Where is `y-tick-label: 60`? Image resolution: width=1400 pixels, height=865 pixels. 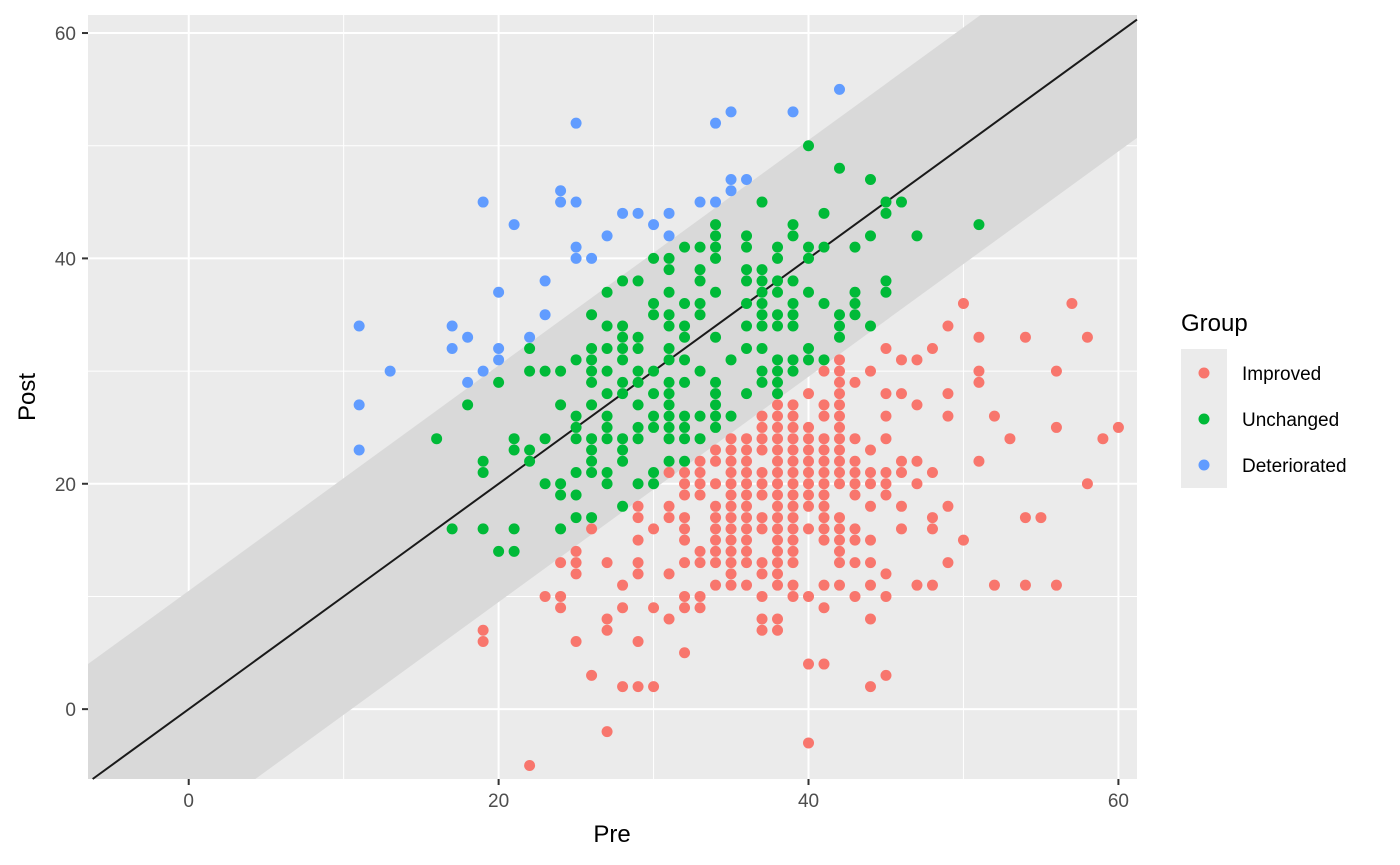
y-tick-label: 60 is located at coordinates (65, 34).